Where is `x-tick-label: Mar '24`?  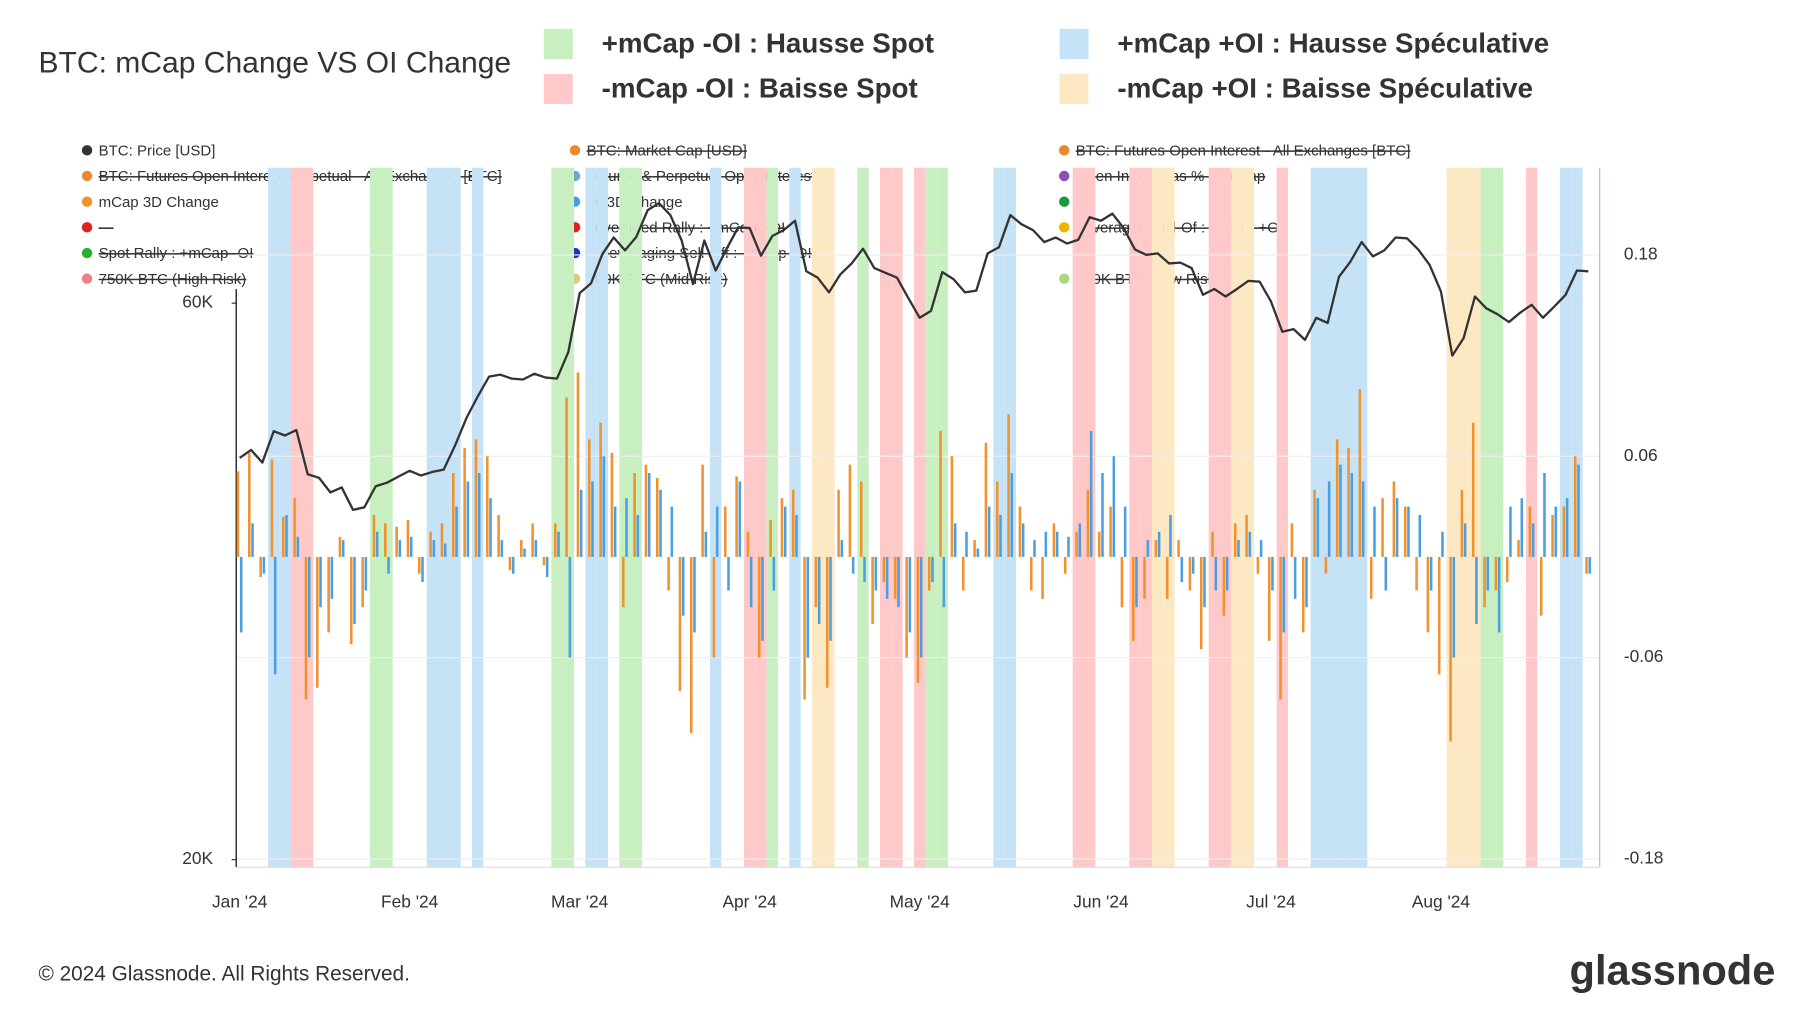
x-tick-label: Mar '24 is located at coordinates (580, 902).